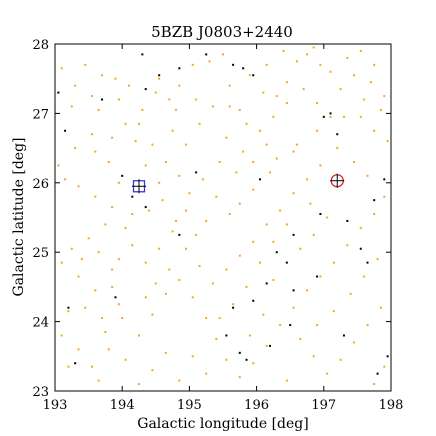 This screenshot has width=436, height=436. What do you see at coordinates (40, 184) in the screenshot?
I see `y-tick-label: 26` at bounding box center [40, 184].